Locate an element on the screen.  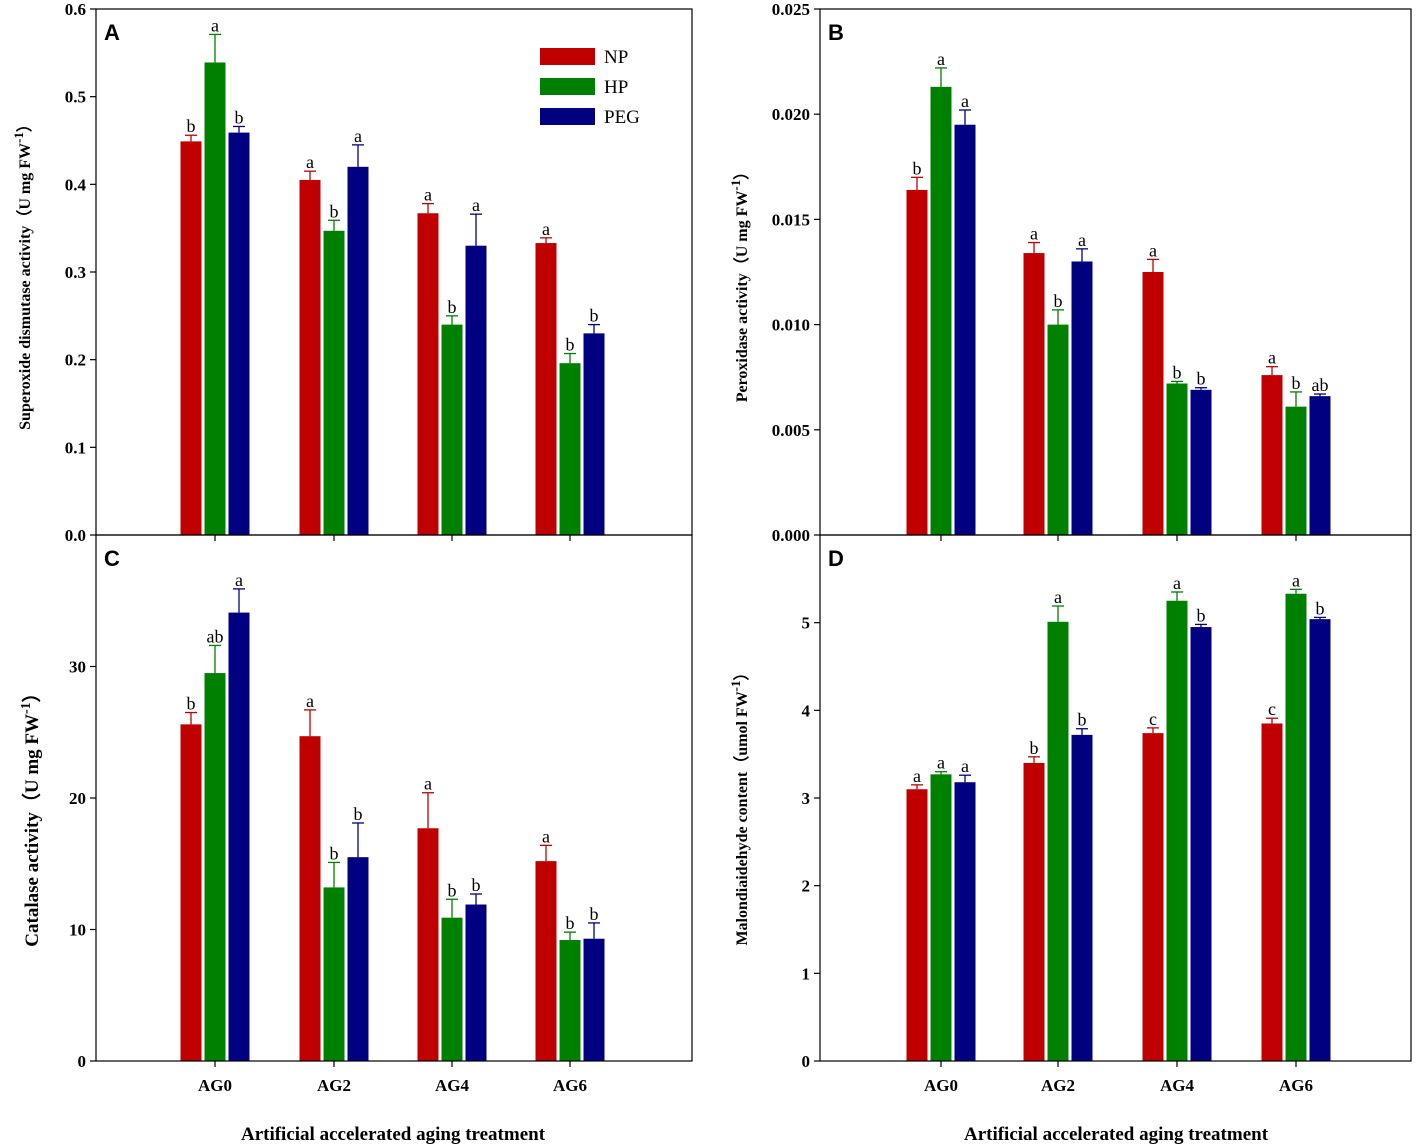
panel-d-bar-peg-ag2 is located at coordinates (1082, 897).